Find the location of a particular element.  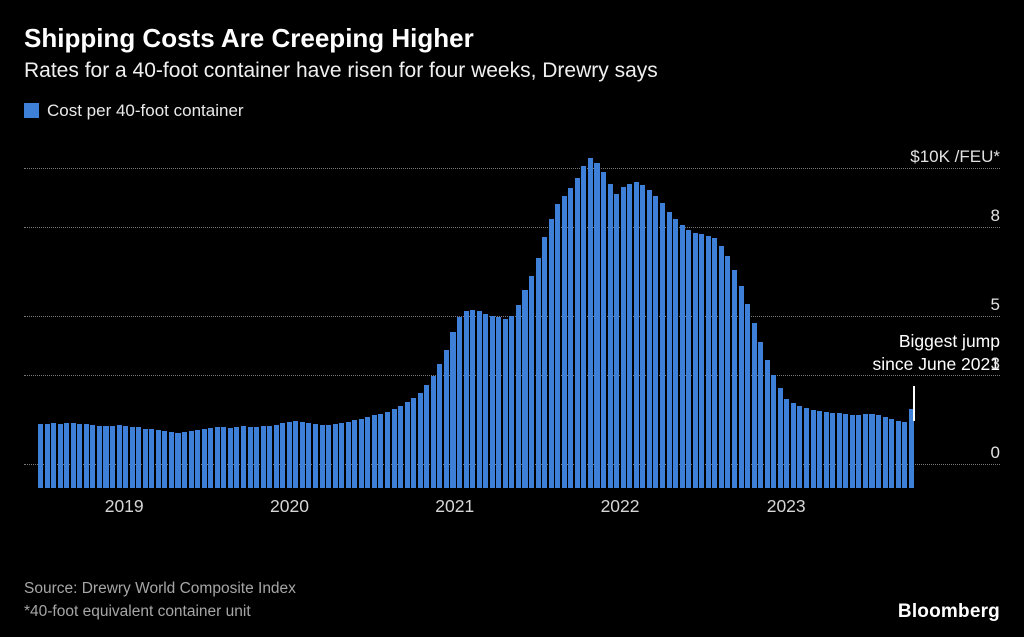

annotation-line-1: Biggest jump is located at coordinates (949, 340).